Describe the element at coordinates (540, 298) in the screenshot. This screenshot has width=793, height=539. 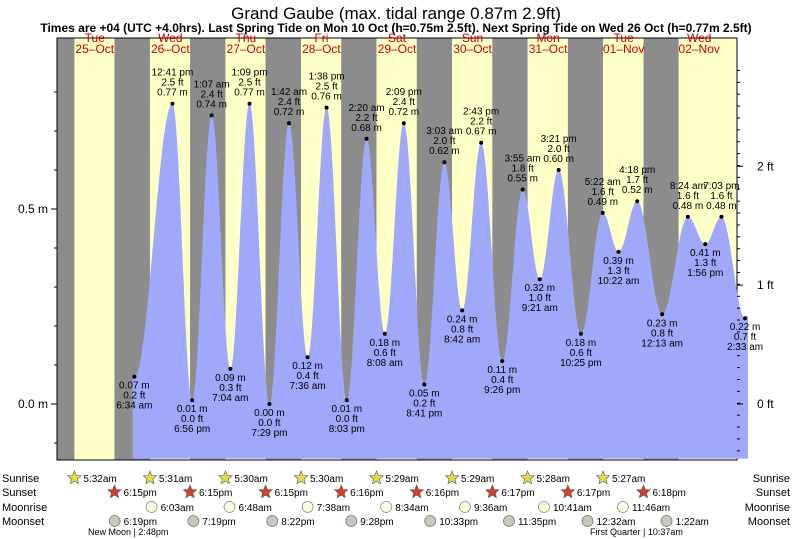
I see `tide-height-ft: 1.0 ft` at that location.